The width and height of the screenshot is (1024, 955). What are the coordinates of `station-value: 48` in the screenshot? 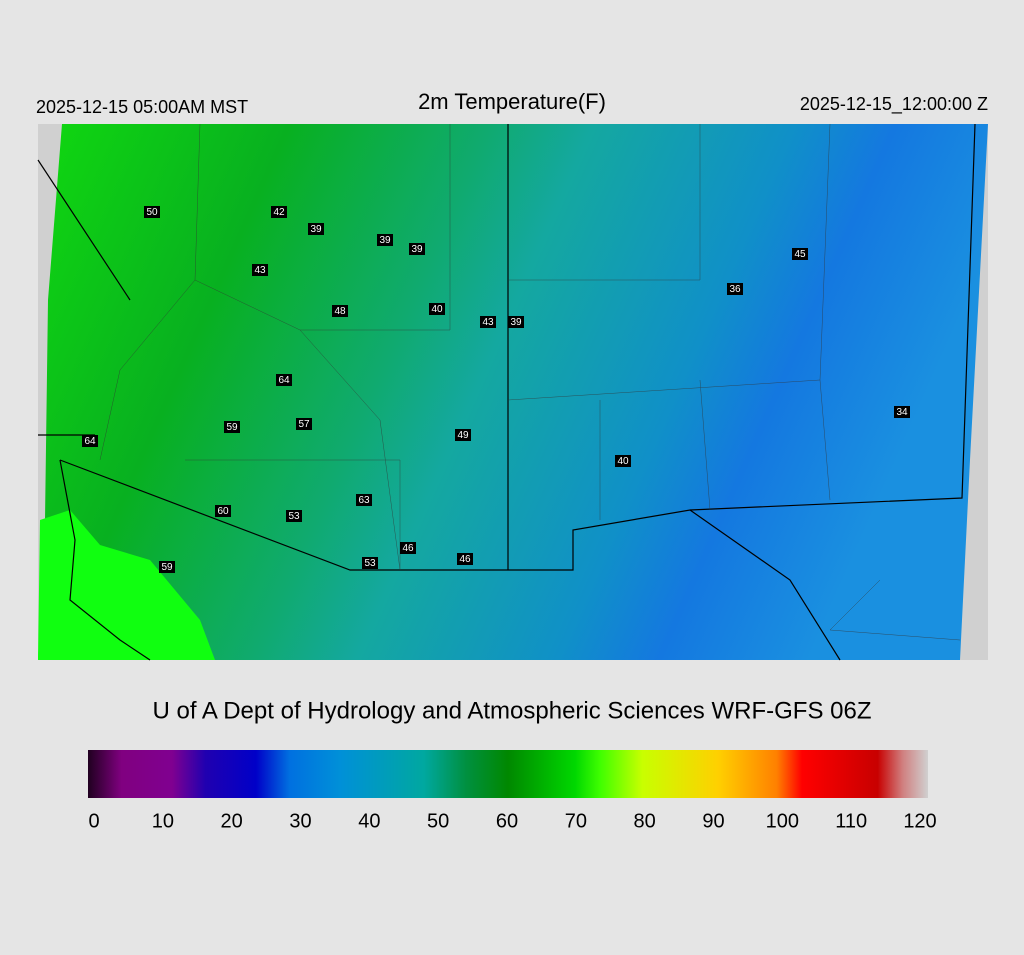 It's located at (340, 311).